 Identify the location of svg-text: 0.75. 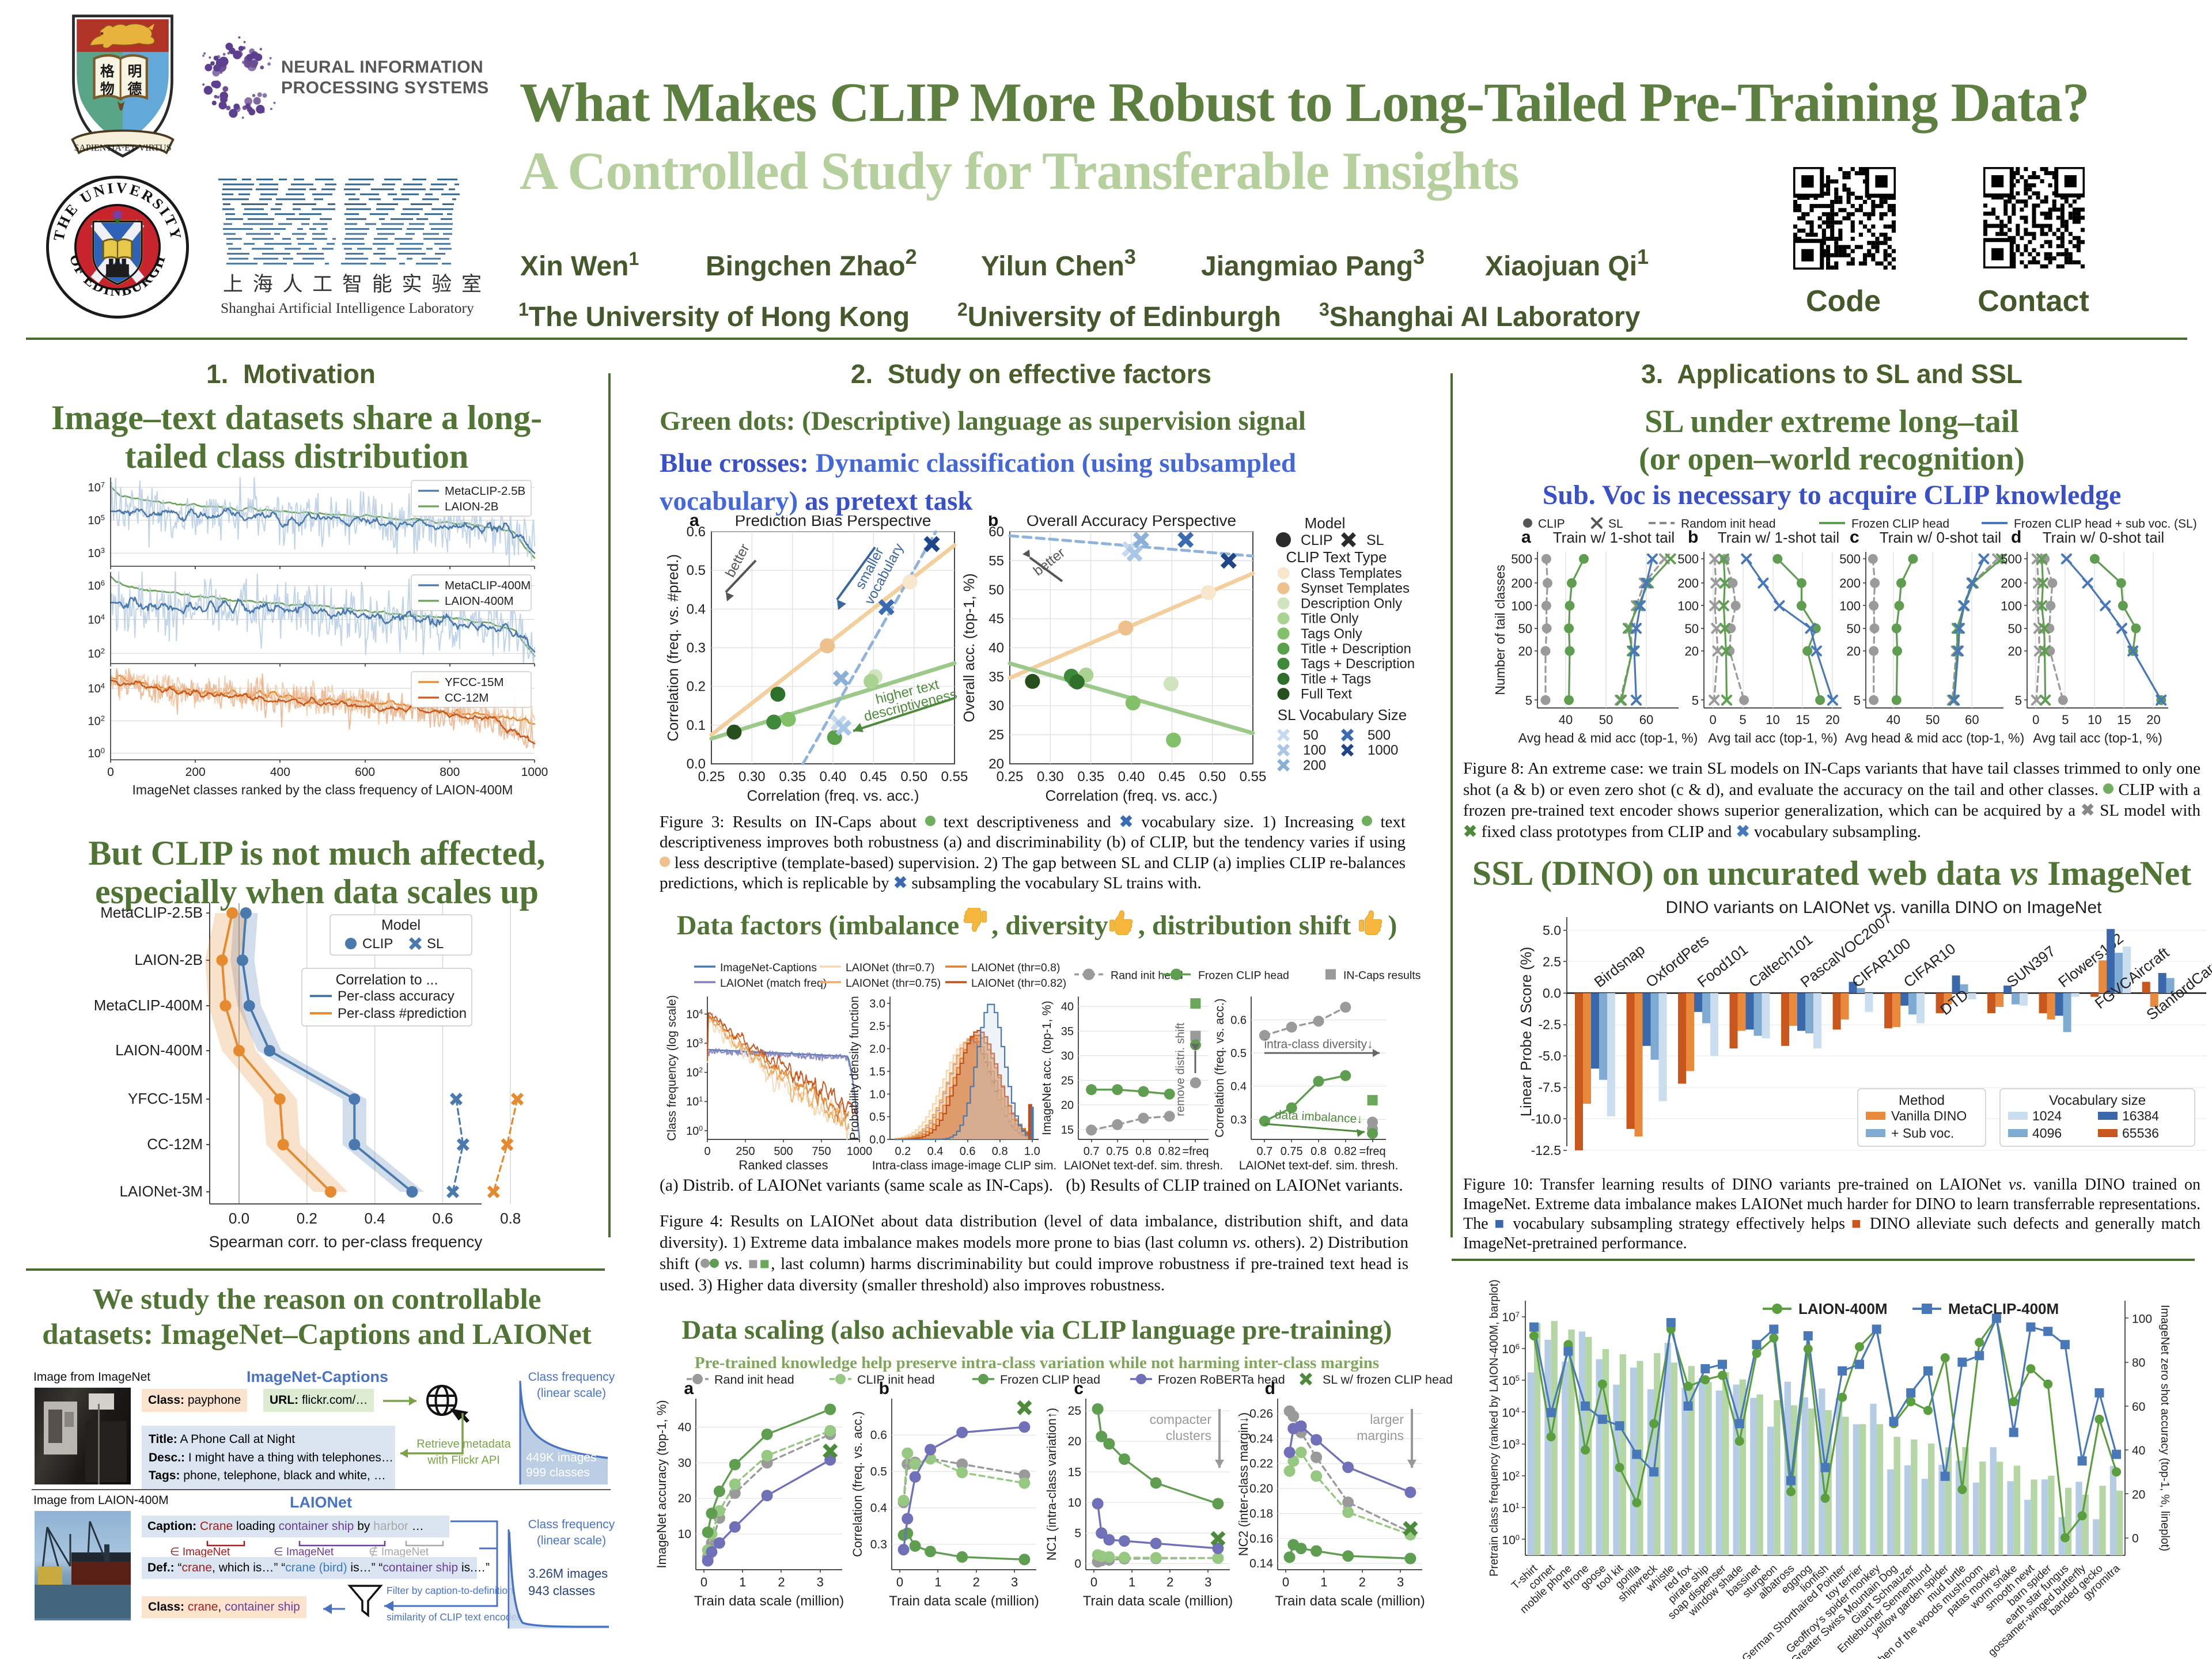
(1117, 1151).